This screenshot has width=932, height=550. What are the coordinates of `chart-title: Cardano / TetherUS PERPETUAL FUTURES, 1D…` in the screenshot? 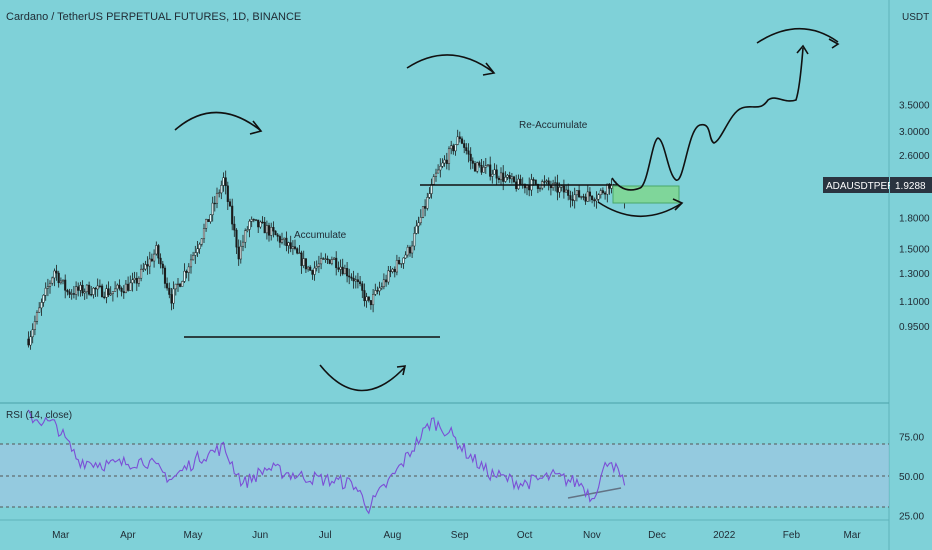 It's located at (153, 17).